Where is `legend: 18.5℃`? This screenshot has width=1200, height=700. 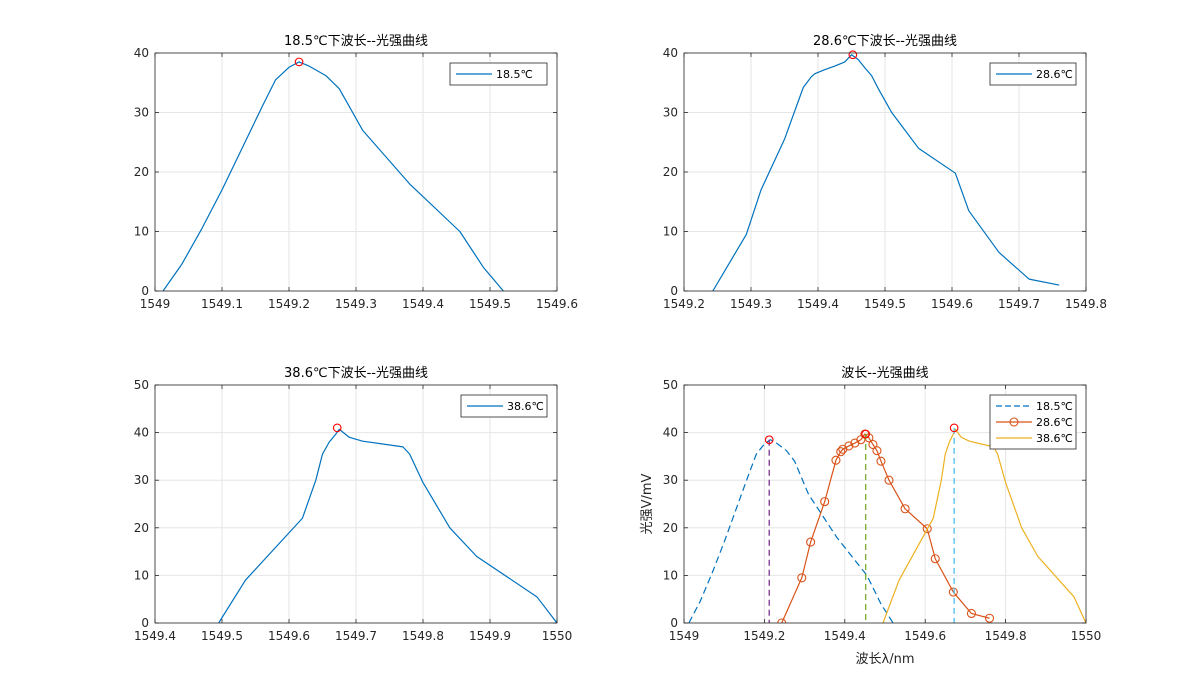
legend: 18.5℃ is located at coordinates (498, 74).